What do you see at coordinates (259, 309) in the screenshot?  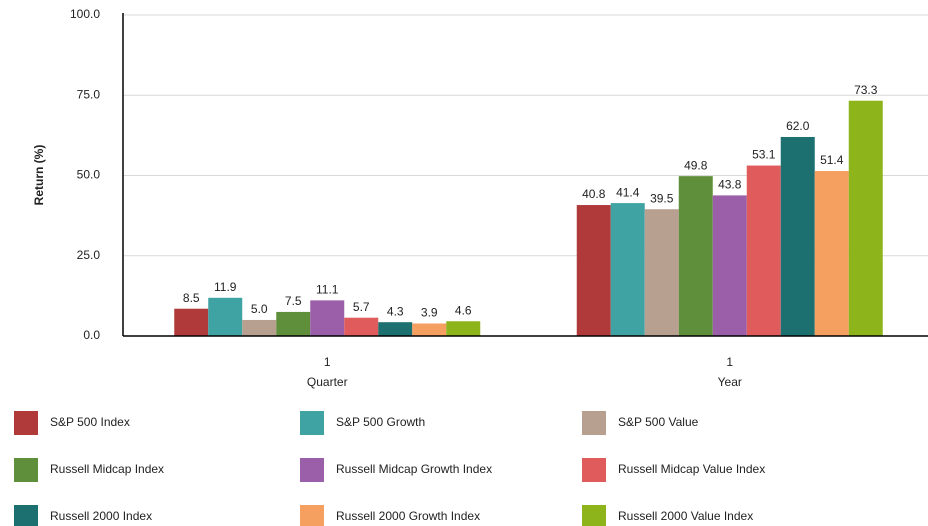 I see `value-label: 5.0` at bounding box center [259, 309].